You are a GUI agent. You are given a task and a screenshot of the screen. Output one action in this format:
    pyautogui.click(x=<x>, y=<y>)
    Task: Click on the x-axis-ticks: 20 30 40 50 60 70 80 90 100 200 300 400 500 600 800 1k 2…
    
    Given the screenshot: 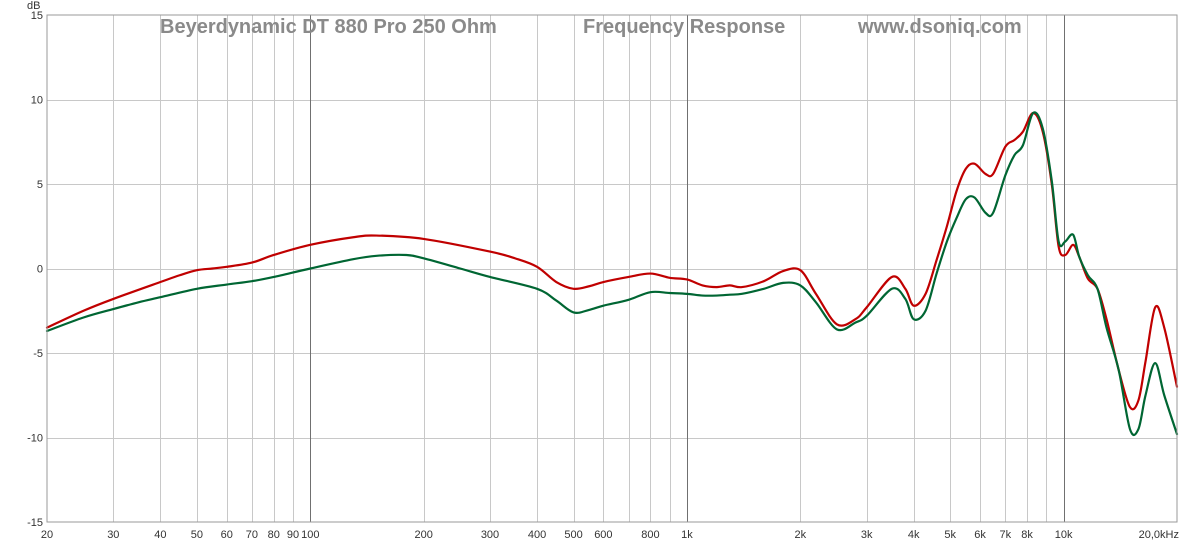 What is the action you would take?
    pyautogui.click(x=610, y=535)
    